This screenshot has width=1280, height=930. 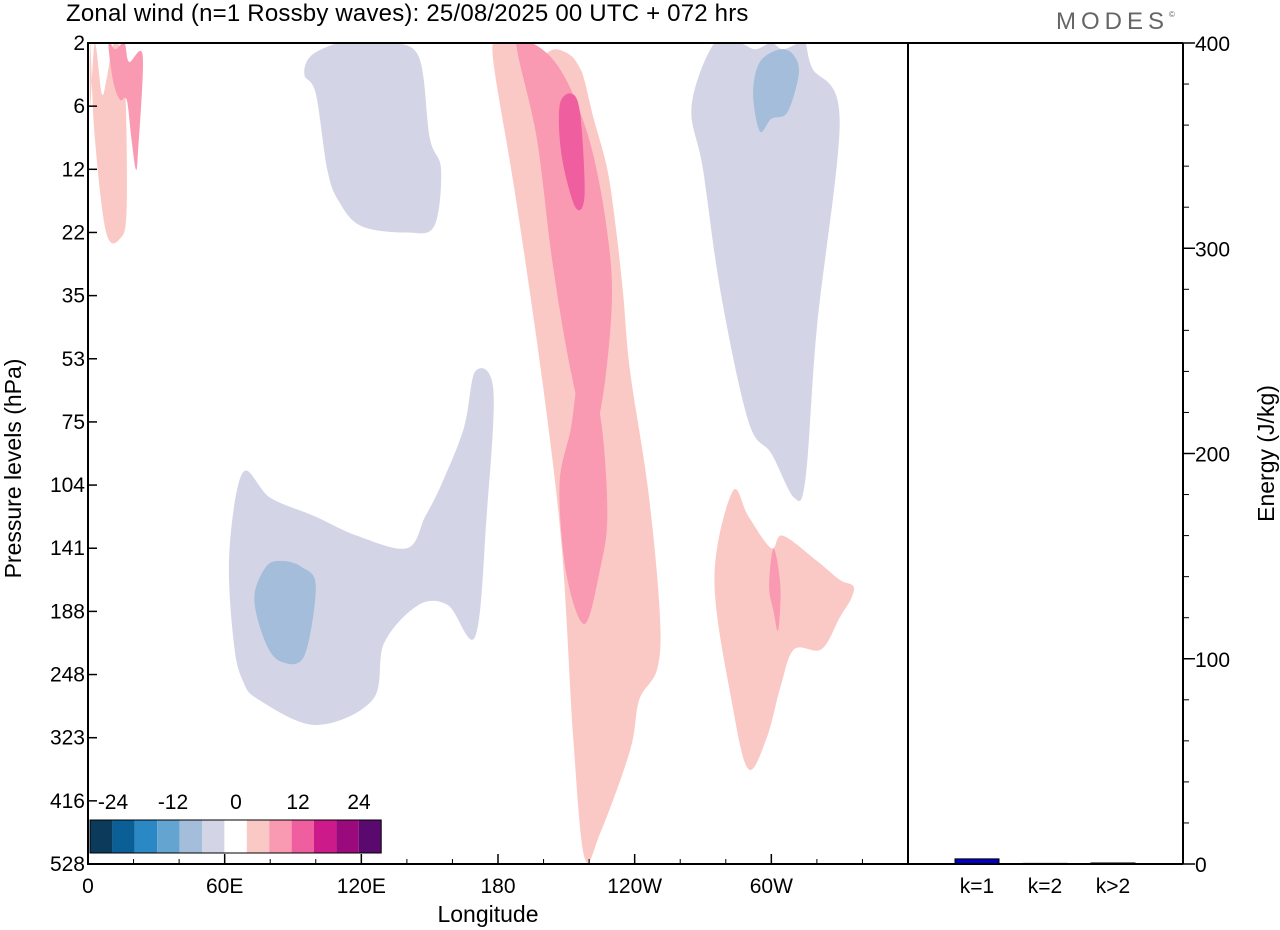 I want to click on colorbar-legend: -24 -12 0 12 24, so click(x=235, y=822).